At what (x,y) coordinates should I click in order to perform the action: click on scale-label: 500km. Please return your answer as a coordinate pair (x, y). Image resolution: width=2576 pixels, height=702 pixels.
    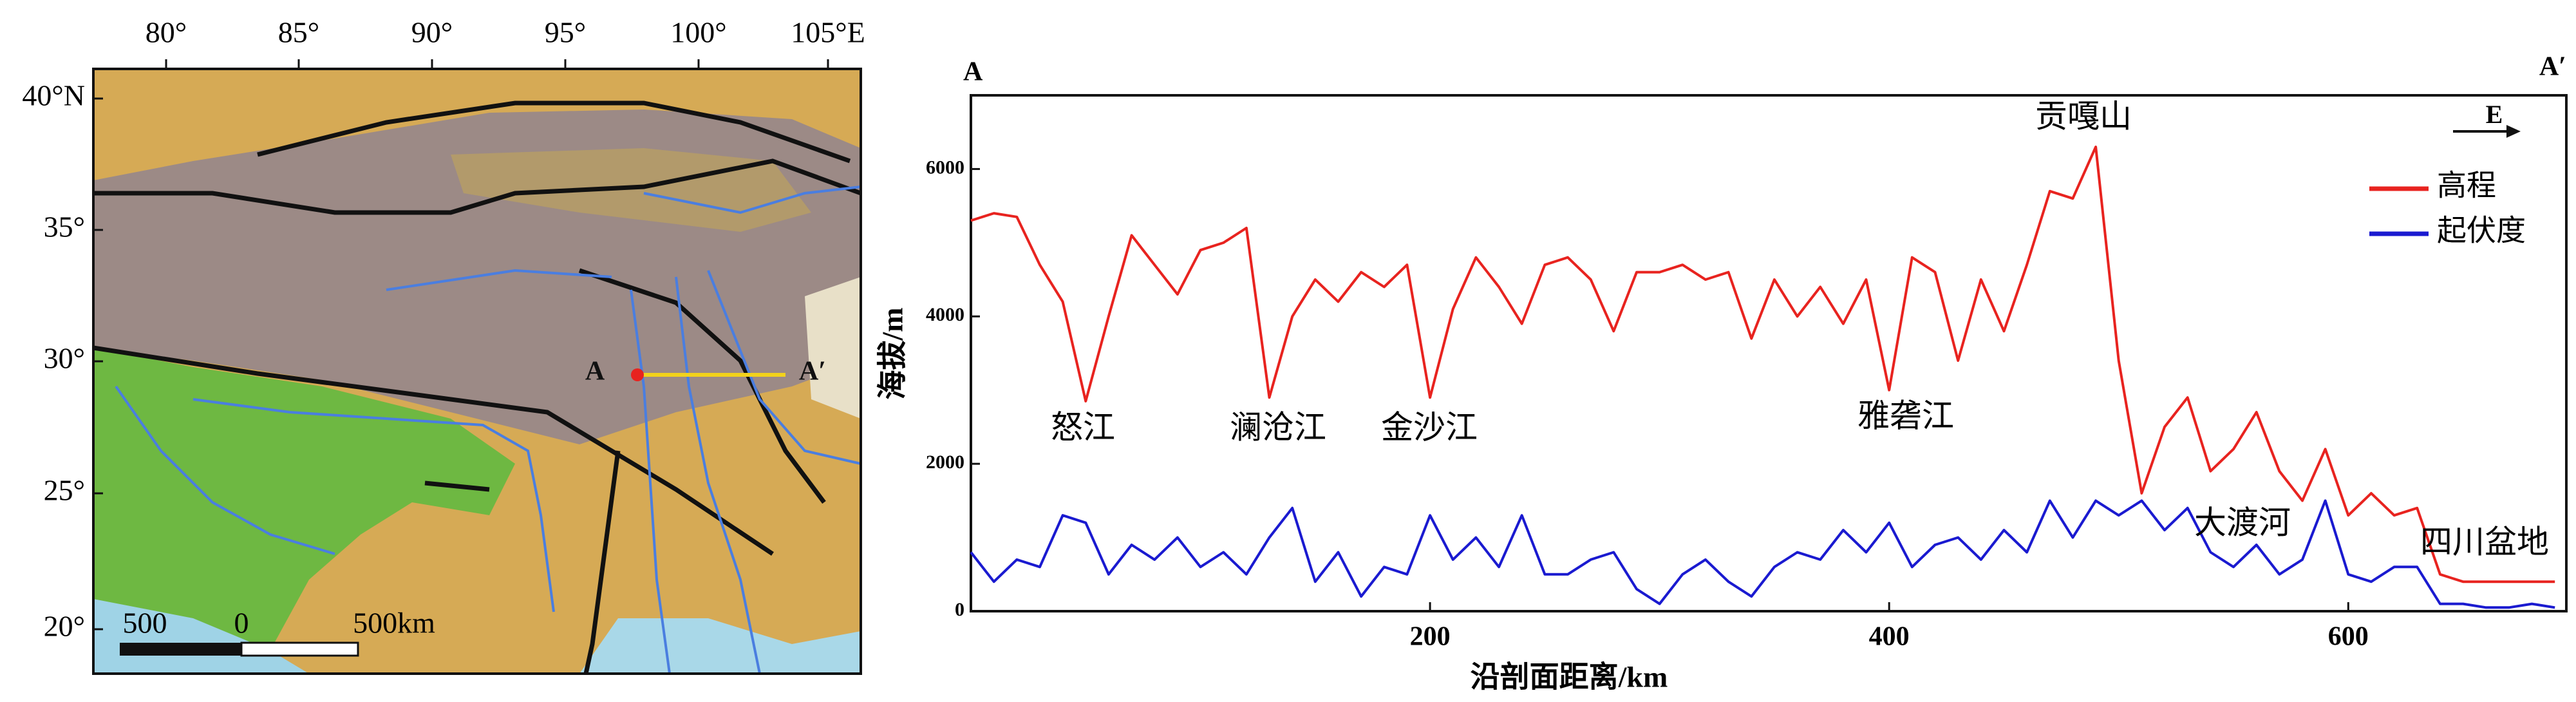
    Looking at the image, I should click on (394, 623).